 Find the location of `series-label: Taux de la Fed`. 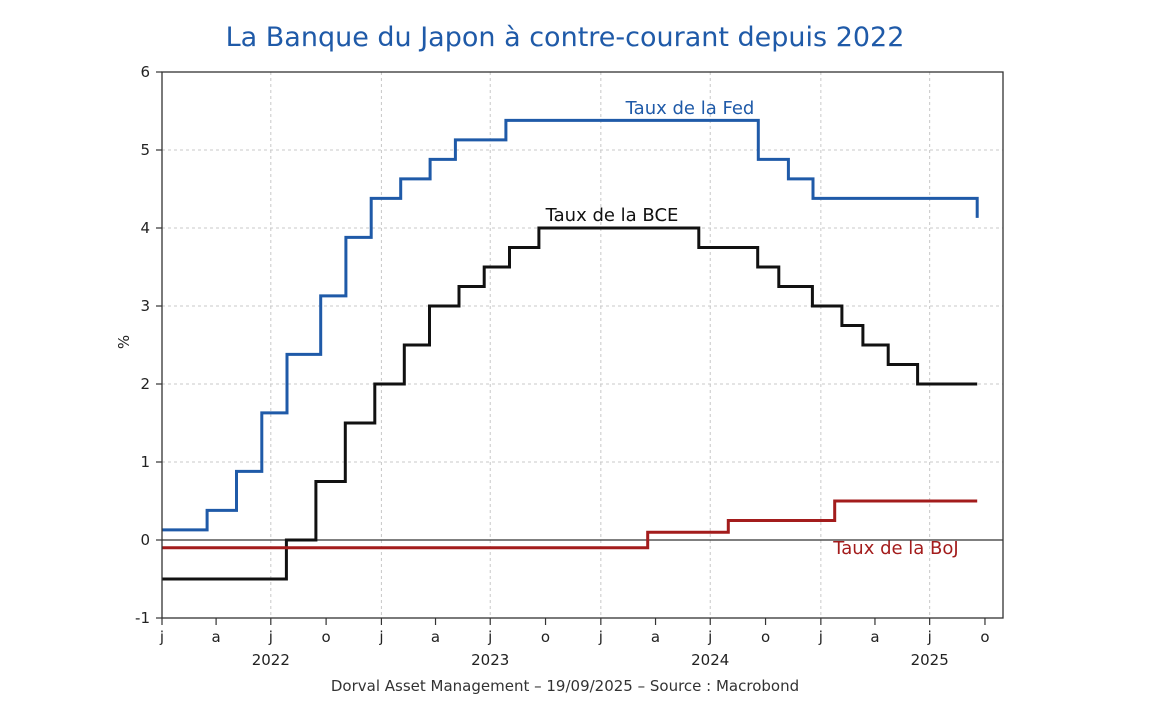

series-label: Taux de la Fed is located at coordinates (690, 108).